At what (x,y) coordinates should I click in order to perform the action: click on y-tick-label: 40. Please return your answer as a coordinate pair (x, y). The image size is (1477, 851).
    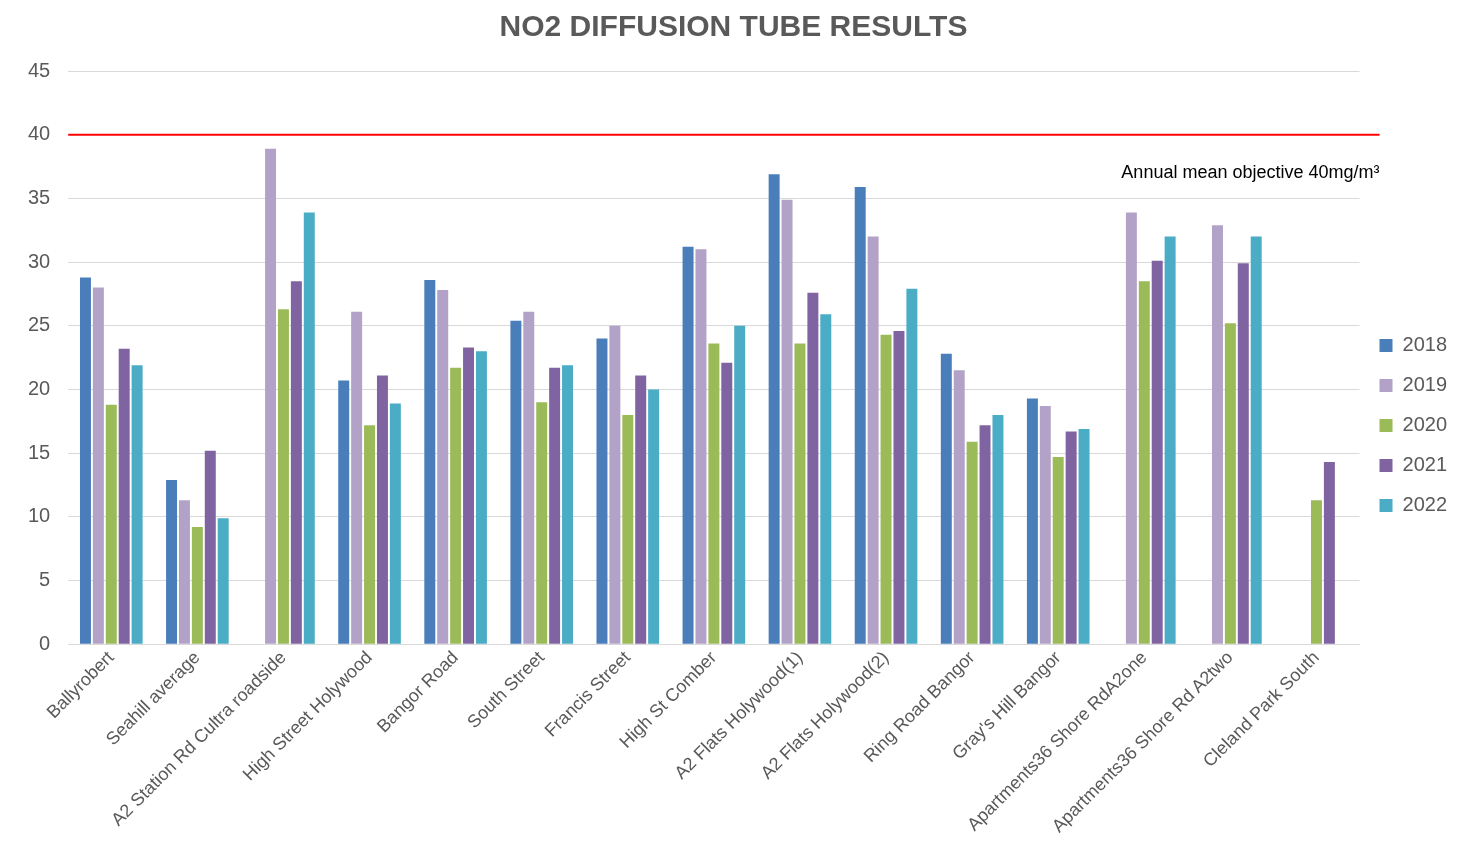
    Looking at the image, I should click on (39, 133).